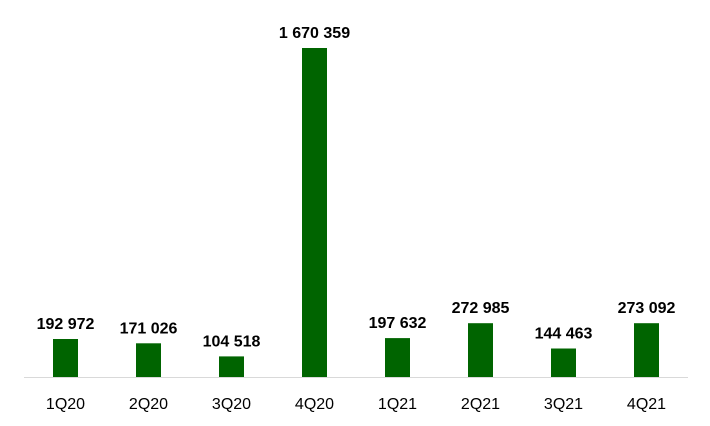  I want to click on category-label-2Q21: 2Q21, so click(480, 404).